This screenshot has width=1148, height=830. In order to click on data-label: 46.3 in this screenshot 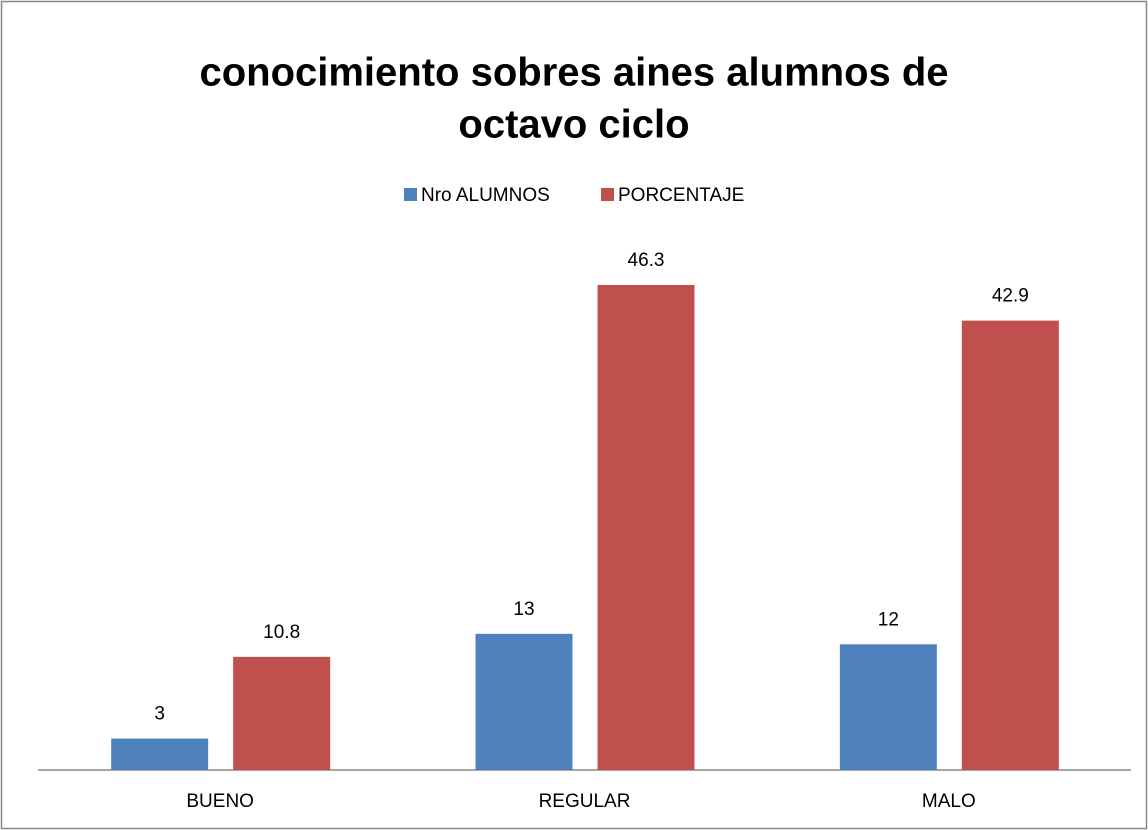, I will do `click(646, 260)`.